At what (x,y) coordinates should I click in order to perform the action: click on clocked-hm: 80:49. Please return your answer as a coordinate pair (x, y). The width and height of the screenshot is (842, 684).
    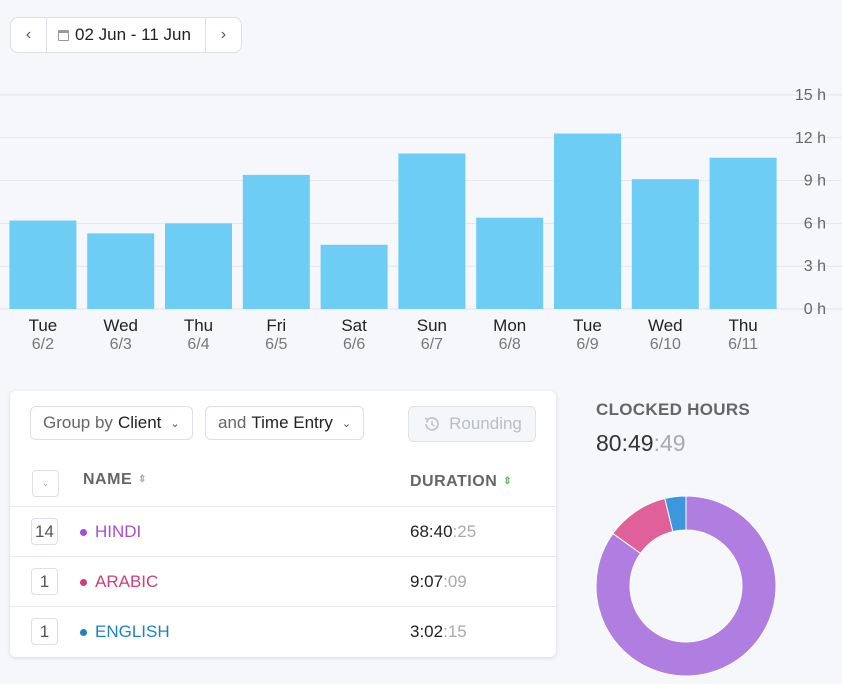
    Looking at the image, I should click on (625, 443).